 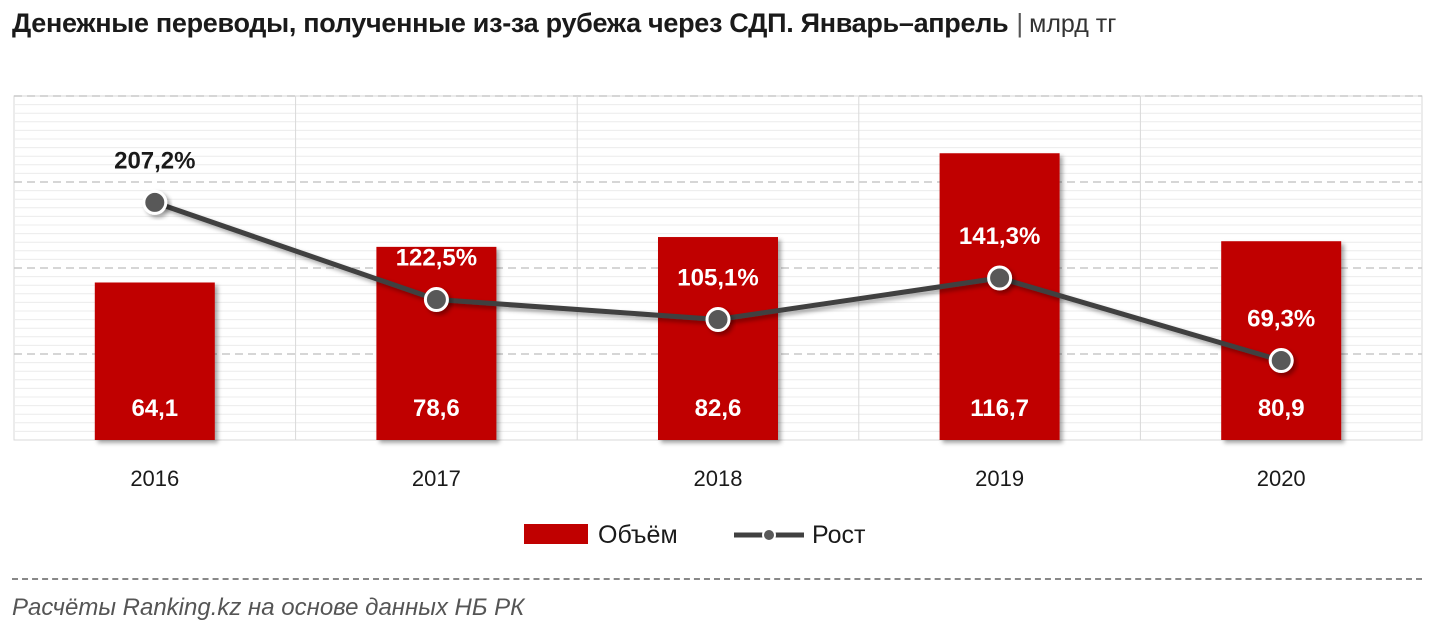 I want to click on legend-swatch-volume, so click(x=556, y=534).